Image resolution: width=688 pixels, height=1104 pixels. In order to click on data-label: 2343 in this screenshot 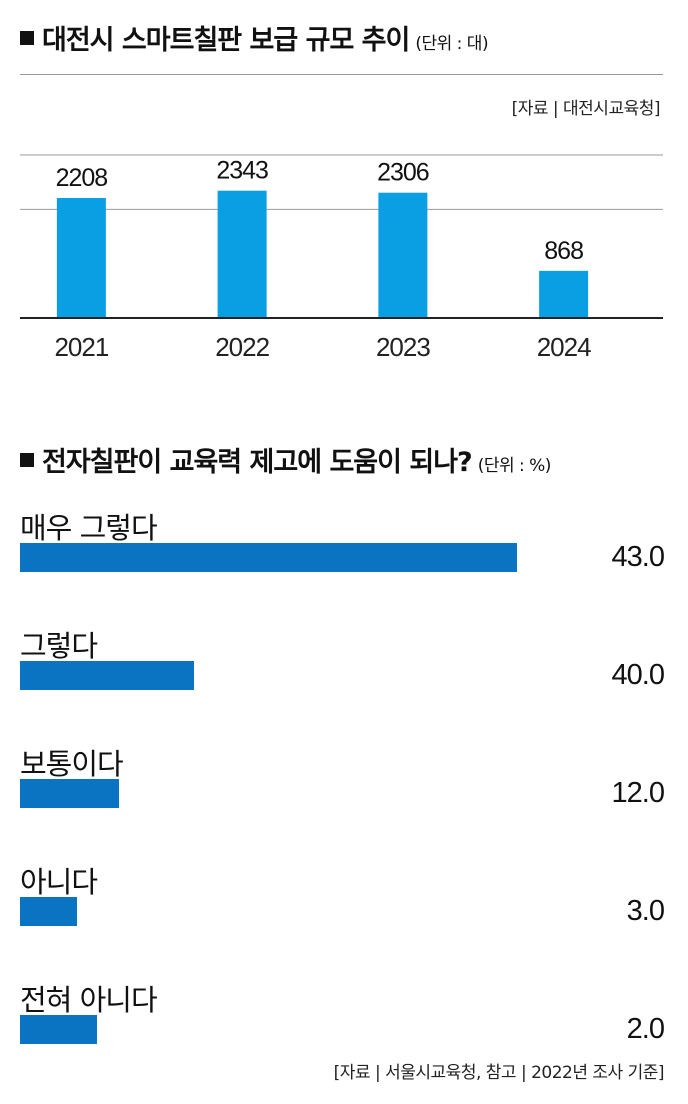, I will do `click(242, 171)`.